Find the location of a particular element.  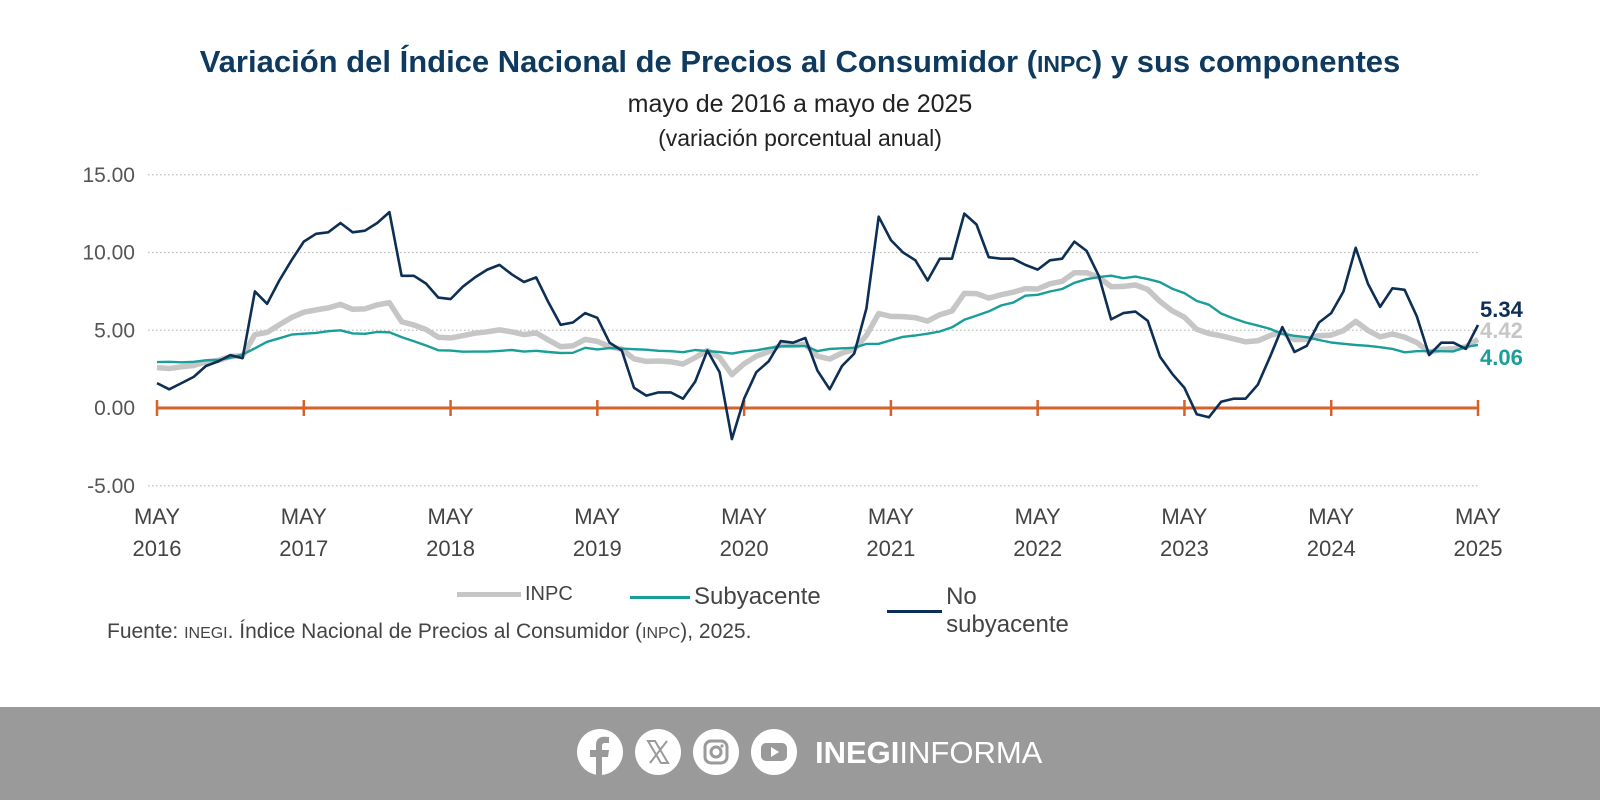

legend-swatch-inpc is located at coordinates (489, 594).